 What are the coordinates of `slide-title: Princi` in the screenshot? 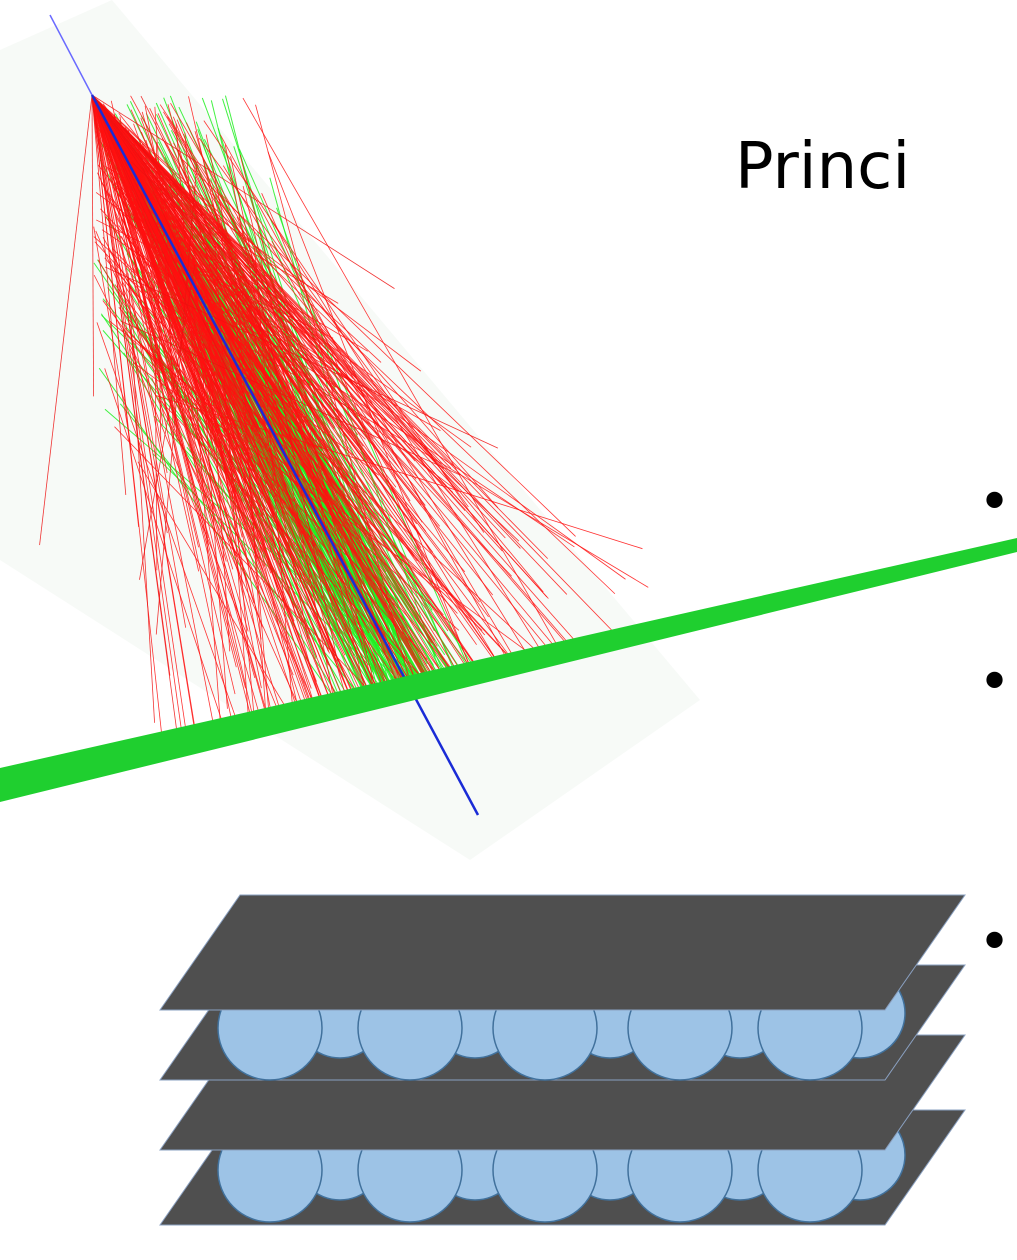 It's located at (823, 167).